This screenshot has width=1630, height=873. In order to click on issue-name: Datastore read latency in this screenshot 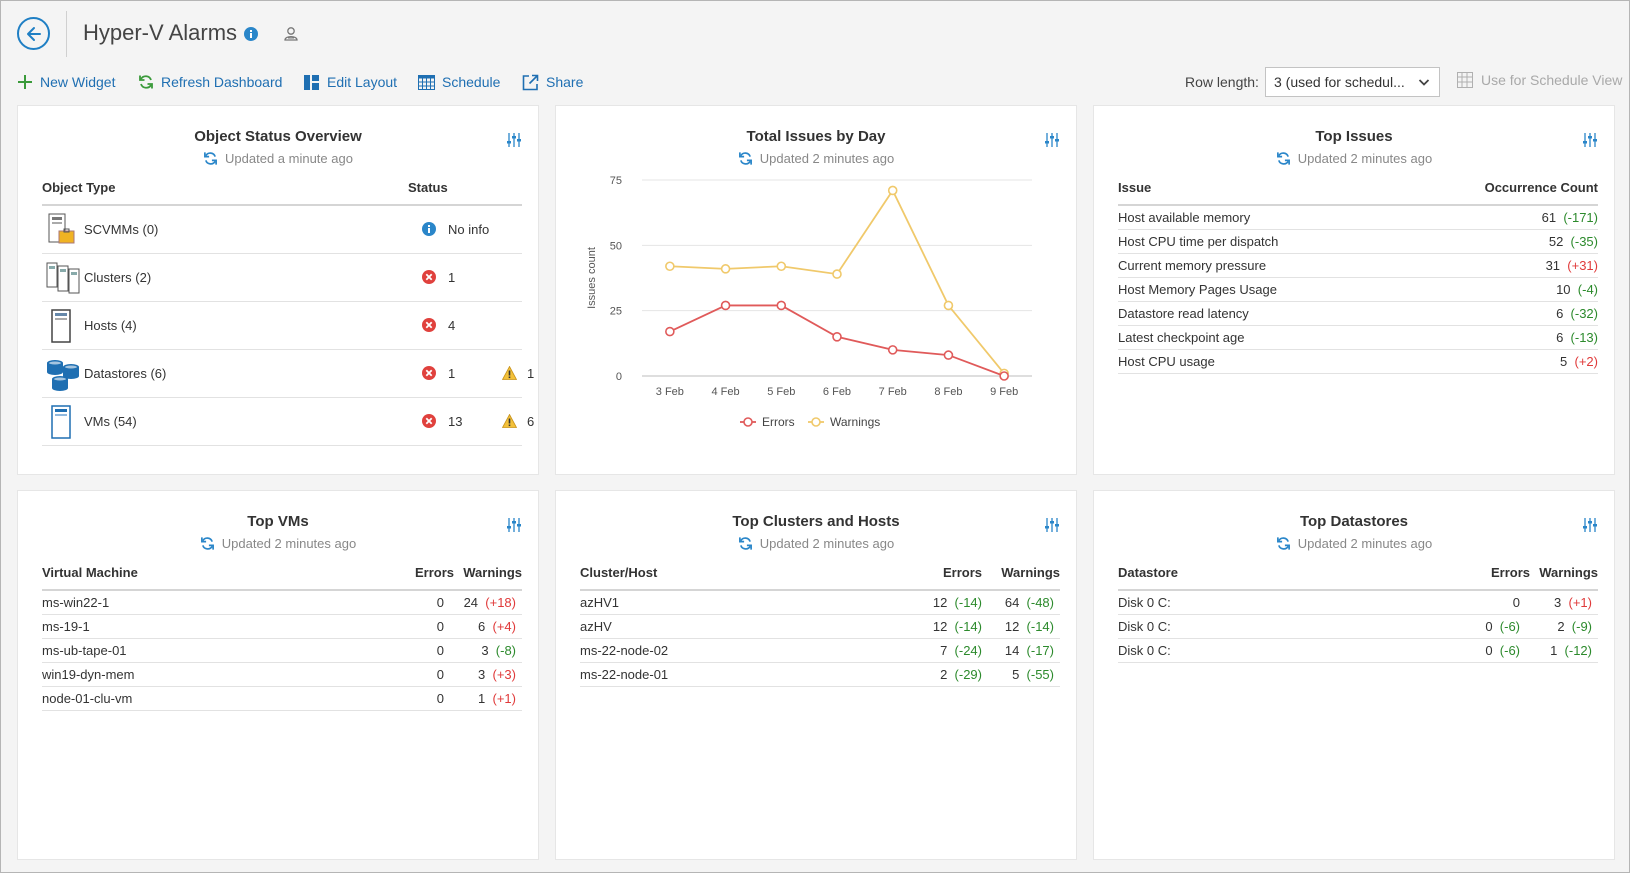, I will do `click(1183, 313)`.